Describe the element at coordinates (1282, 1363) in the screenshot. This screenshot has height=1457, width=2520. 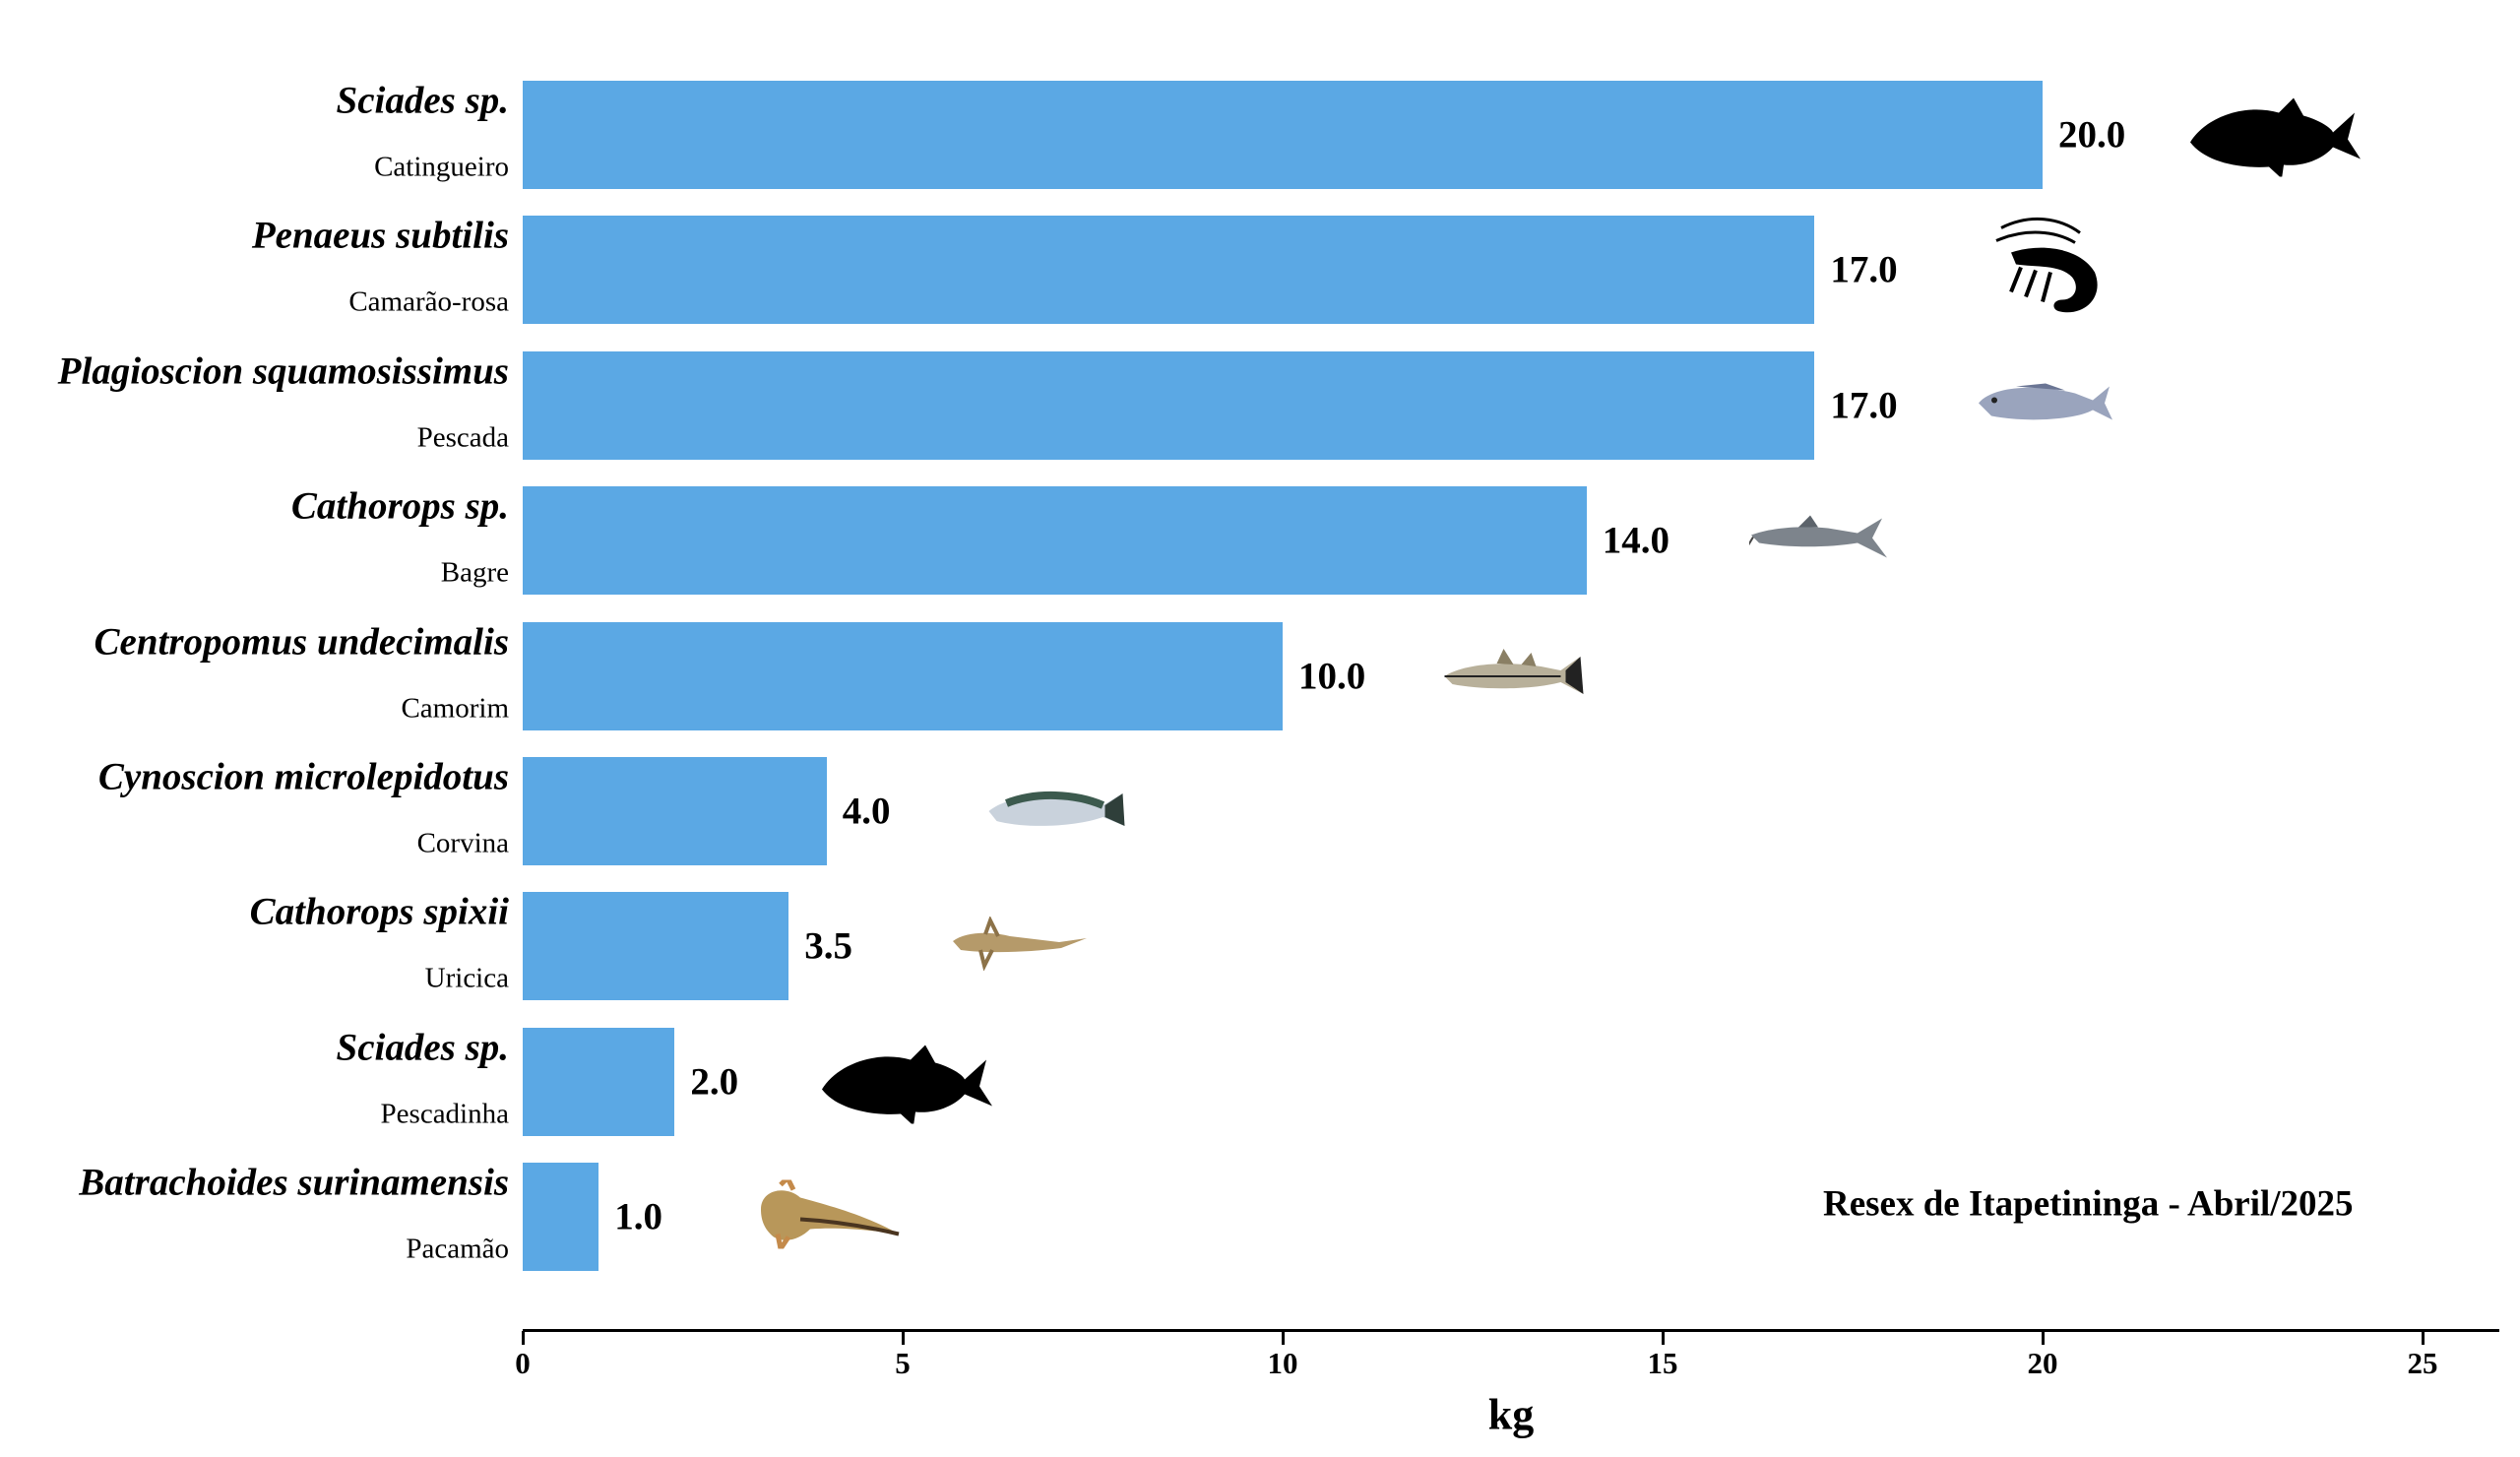
I see `x-tick-label: 10` at that location.